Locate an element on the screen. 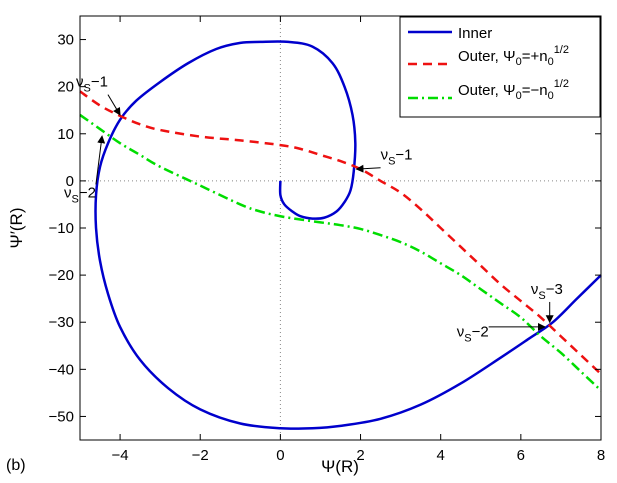 The image size is (617, 483). y-tick-label: −20 is located at coordinates (61, 275).